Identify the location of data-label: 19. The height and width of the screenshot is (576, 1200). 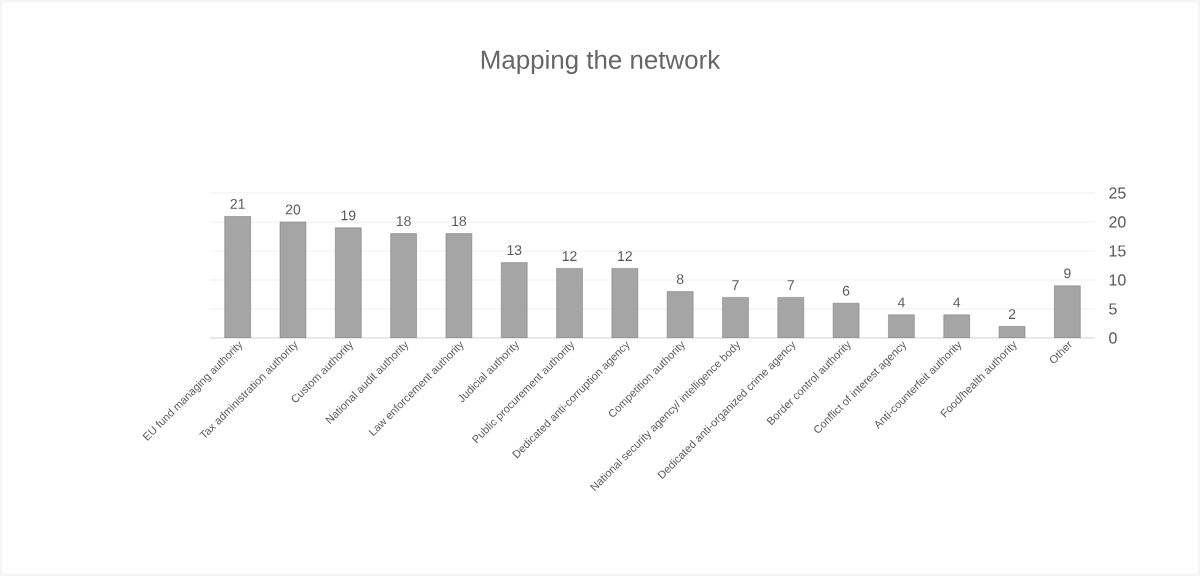
(348, 215).